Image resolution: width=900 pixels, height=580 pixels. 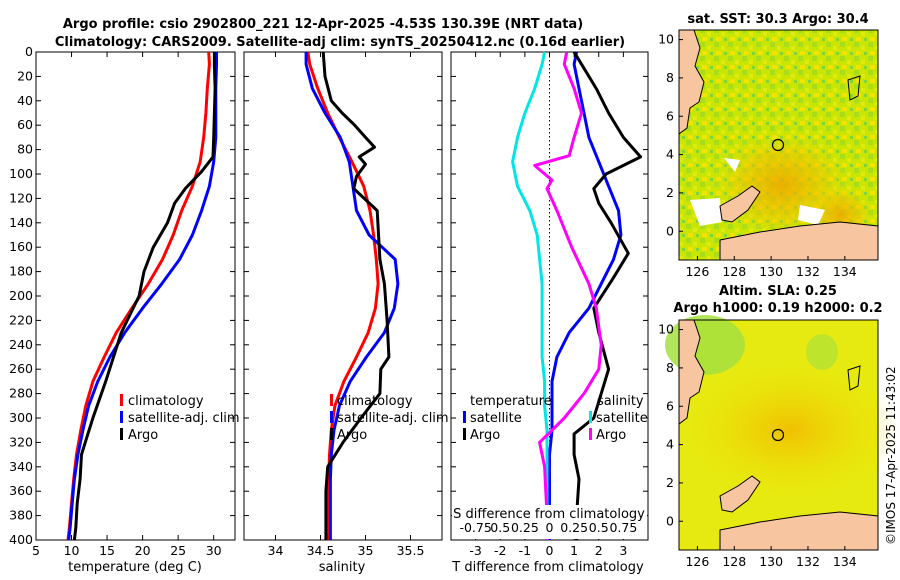 I want to click on sla-land-island, so click(x=740, y=494).